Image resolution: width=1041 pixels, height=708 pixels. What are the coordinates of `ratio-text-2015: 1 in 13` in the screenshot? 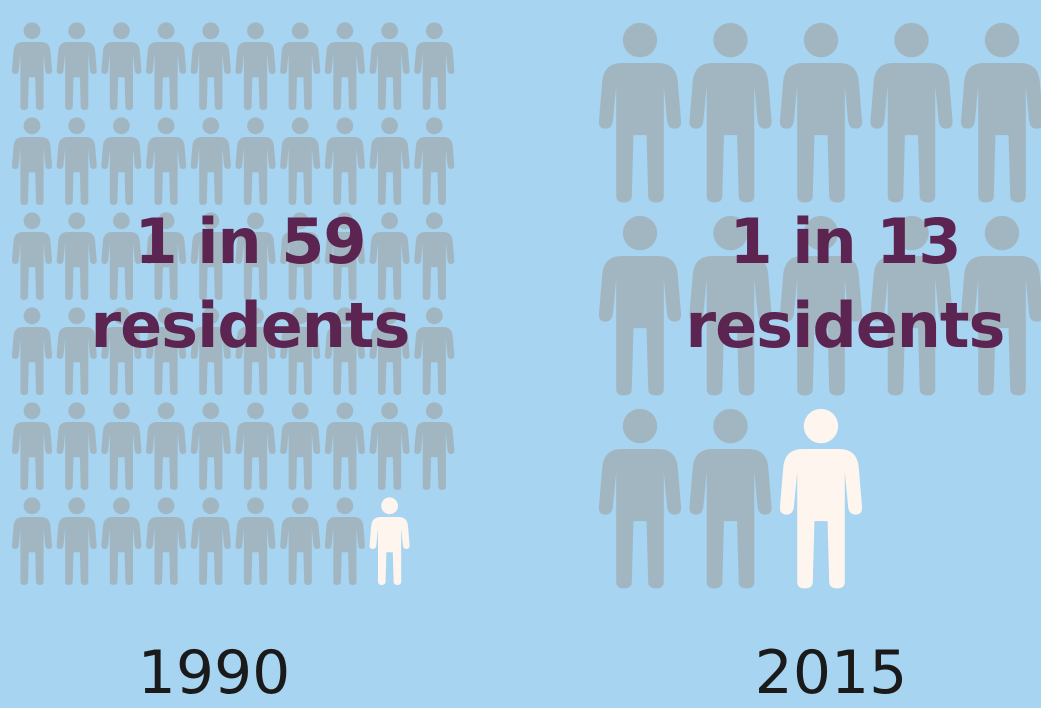 It's located at (845, 241).